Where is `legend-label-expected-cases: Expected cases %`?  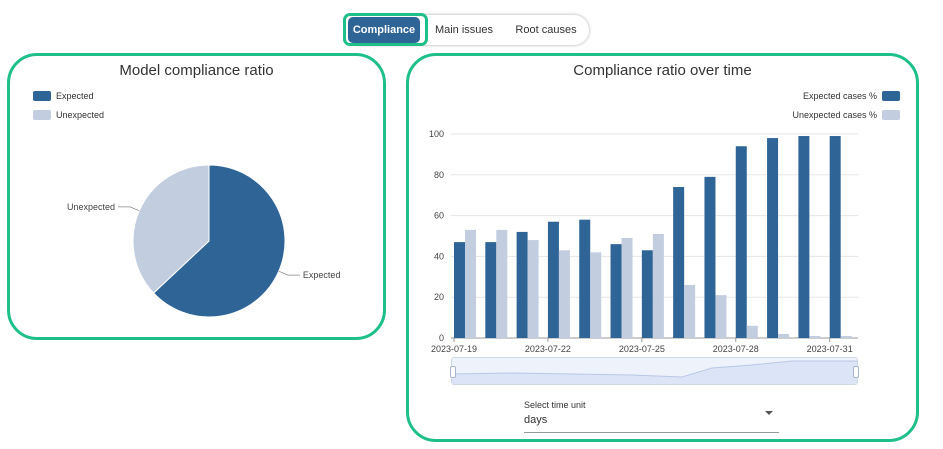
legend-label-expected-cases: Expected cases % is located at coordinates (839, 96).